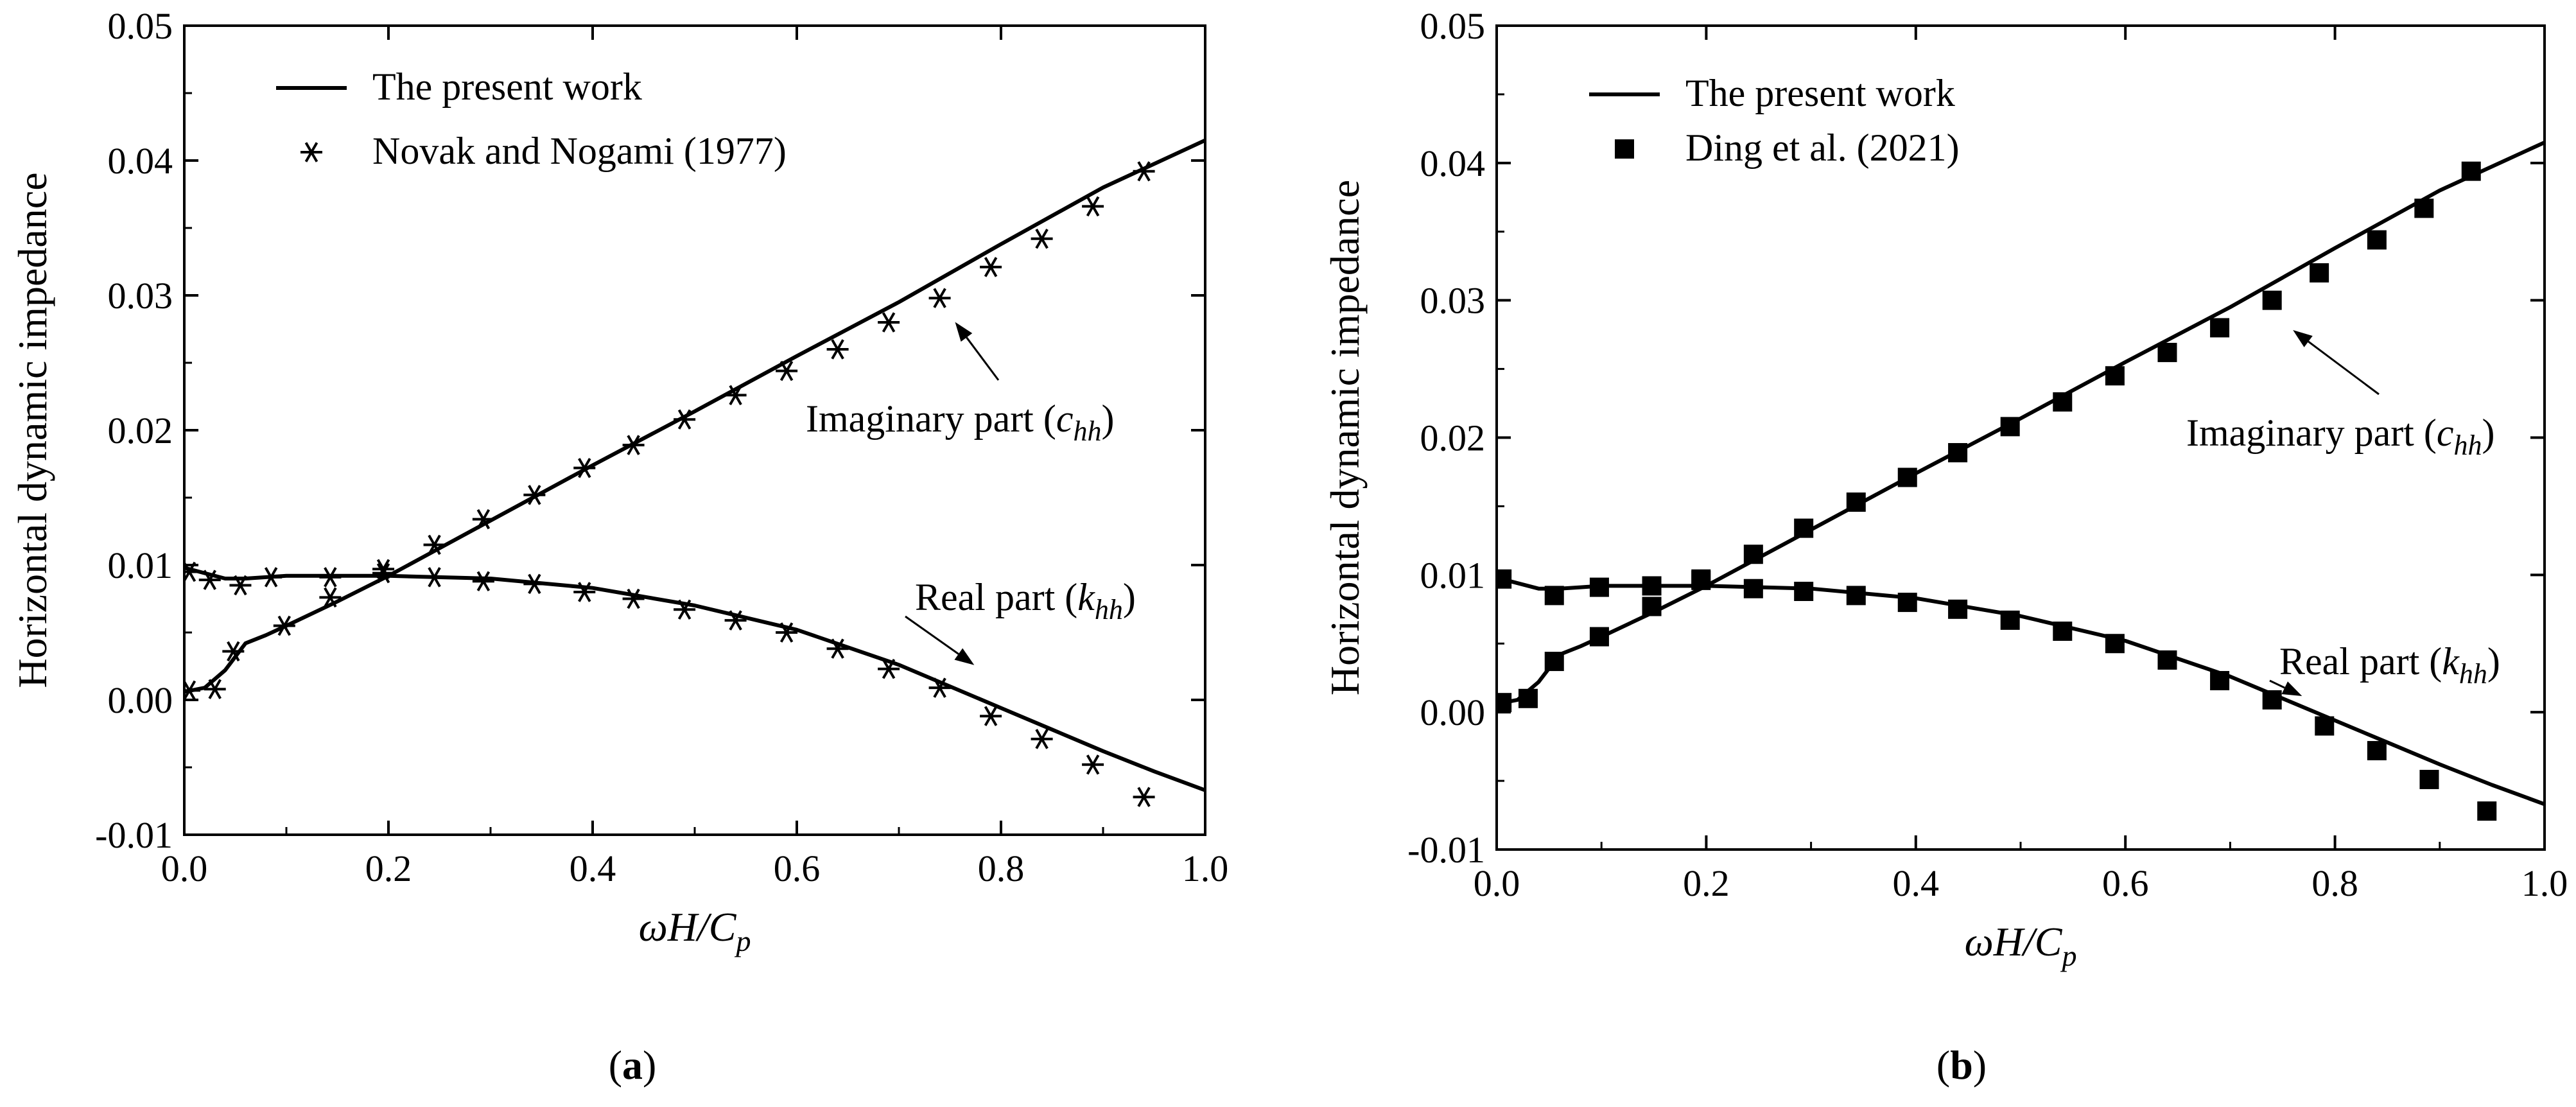  Describe the element at coordinates (1345, 438) in the screenshot. I see `y-axis-title: Horizontal dynamic impedance` at that location.